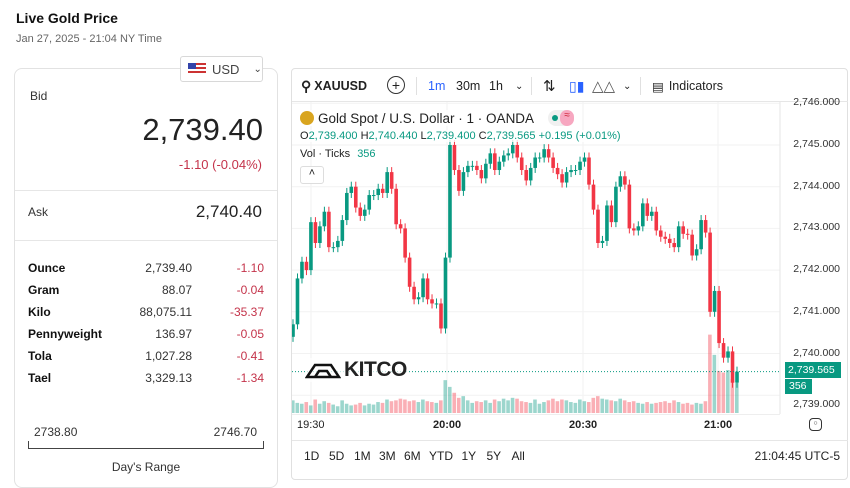 Image resolution: width=850 pixels, height=488 pixels. I want to click on last-volume-label: 356, so click(798, 386).